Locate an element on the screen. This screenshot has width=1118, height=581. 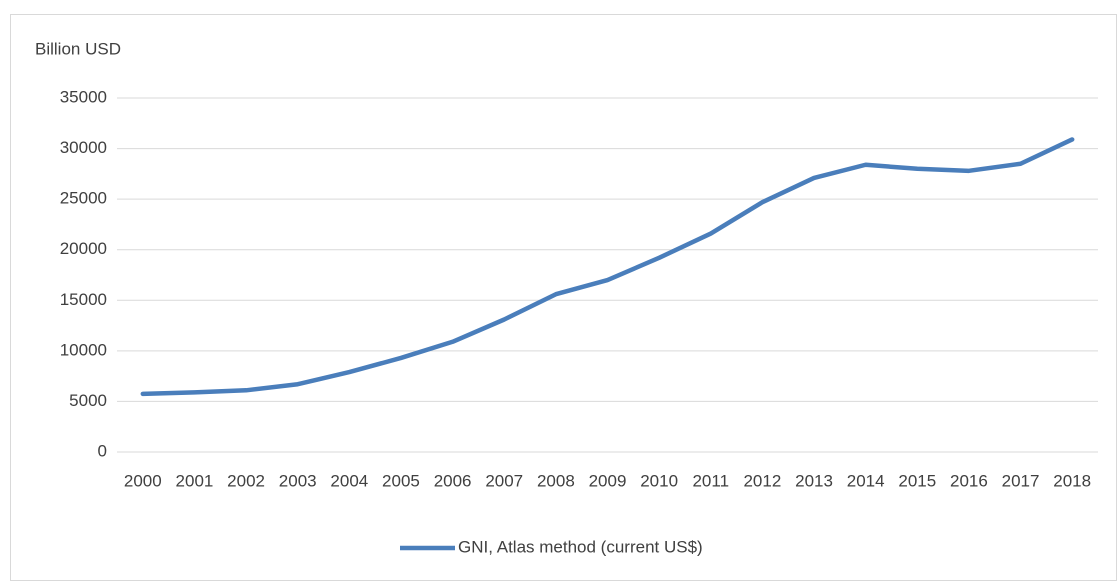
x-tick-label: 2018 is located at coordinates (1072, 480).